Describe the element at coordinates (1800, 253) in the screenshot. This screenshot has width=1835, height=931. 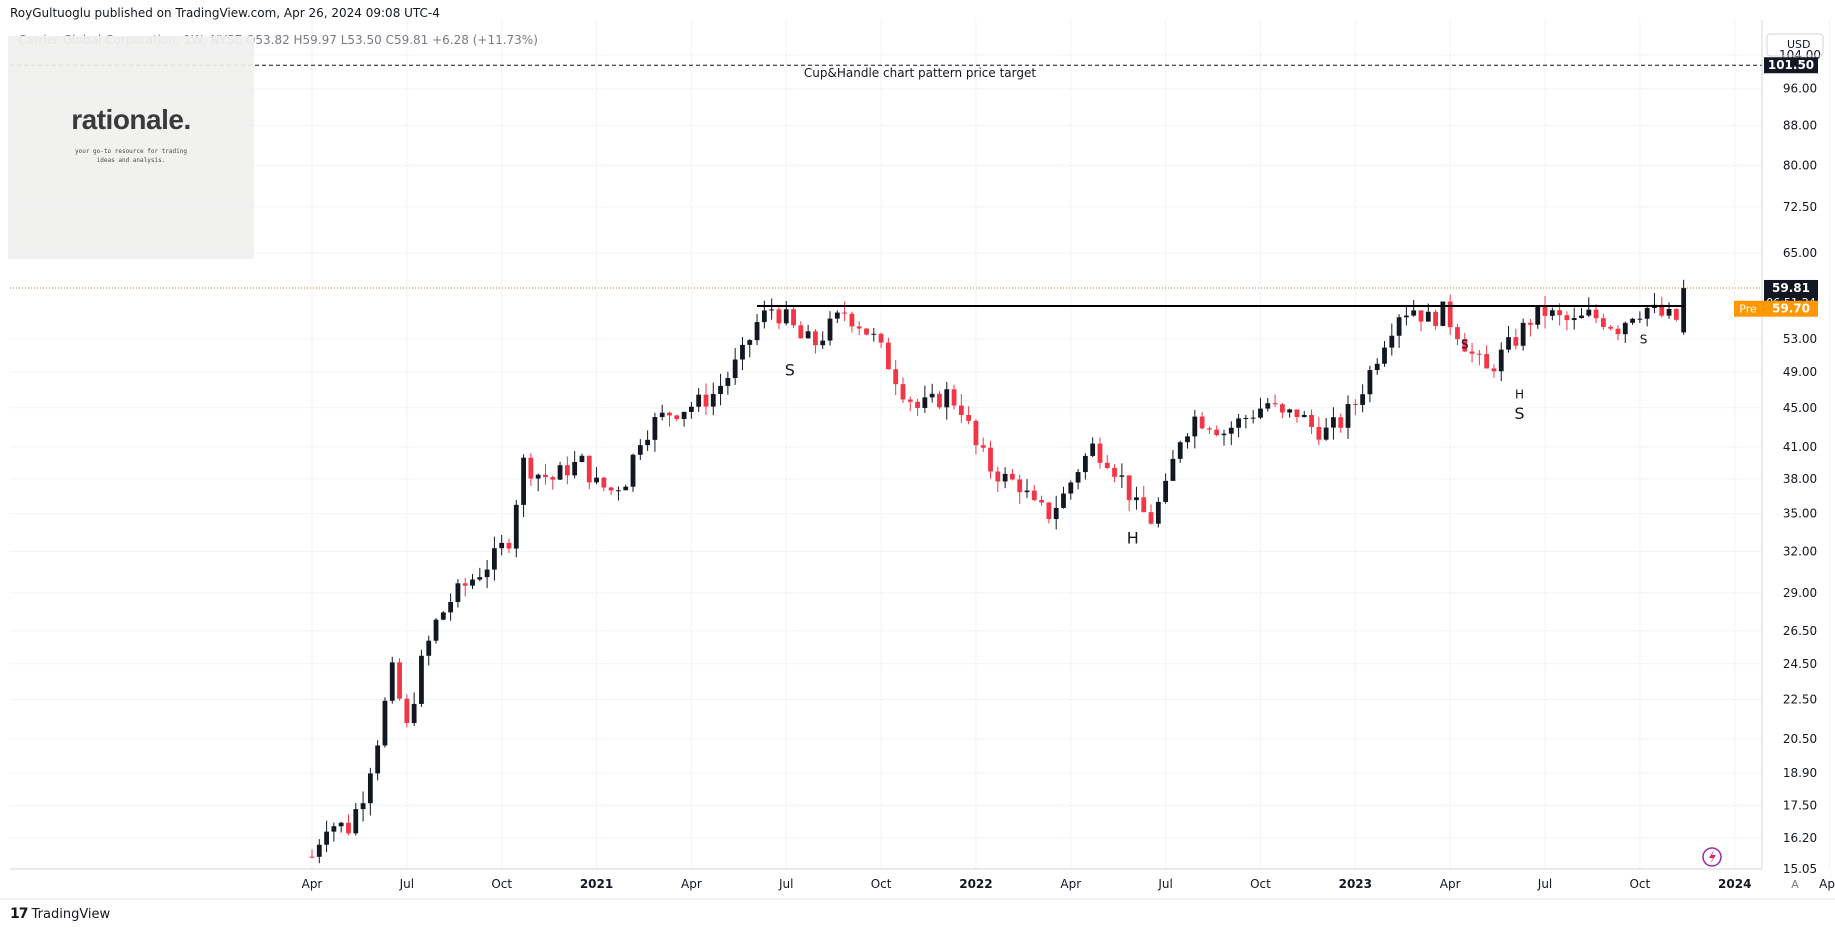
I see `y-tick-label: 65.00` at that location.